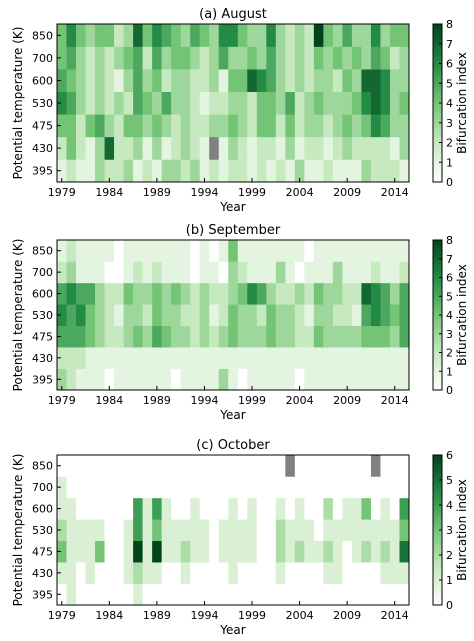  Describe the element at coordinates (449, 455) in the screenshot. I see `colorbar-tick-label: 6` at that location.